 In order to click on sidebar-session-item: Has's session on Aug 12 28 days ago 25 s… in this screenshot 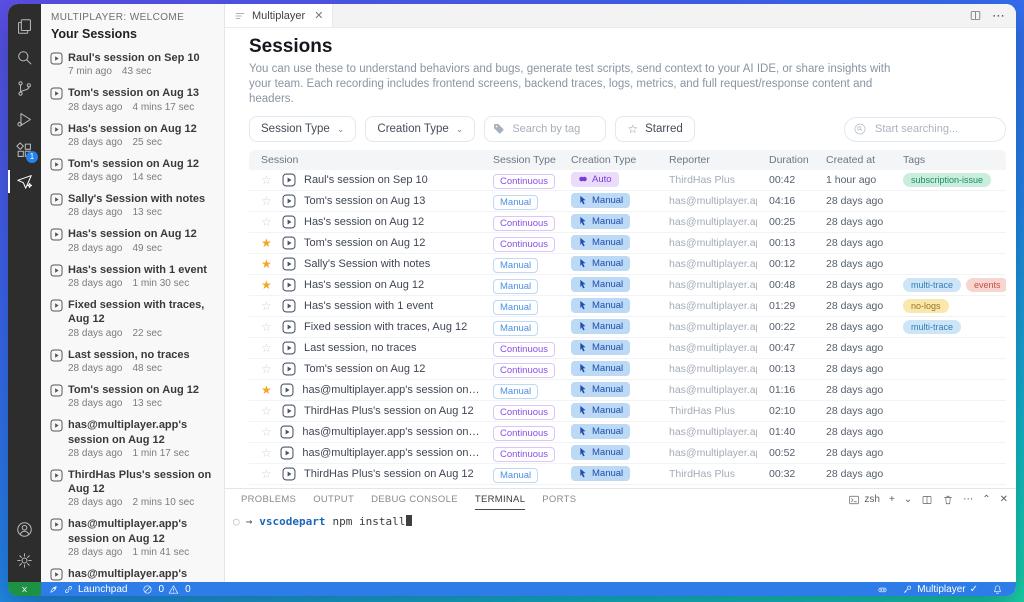, I will do `click(132, 135)`.